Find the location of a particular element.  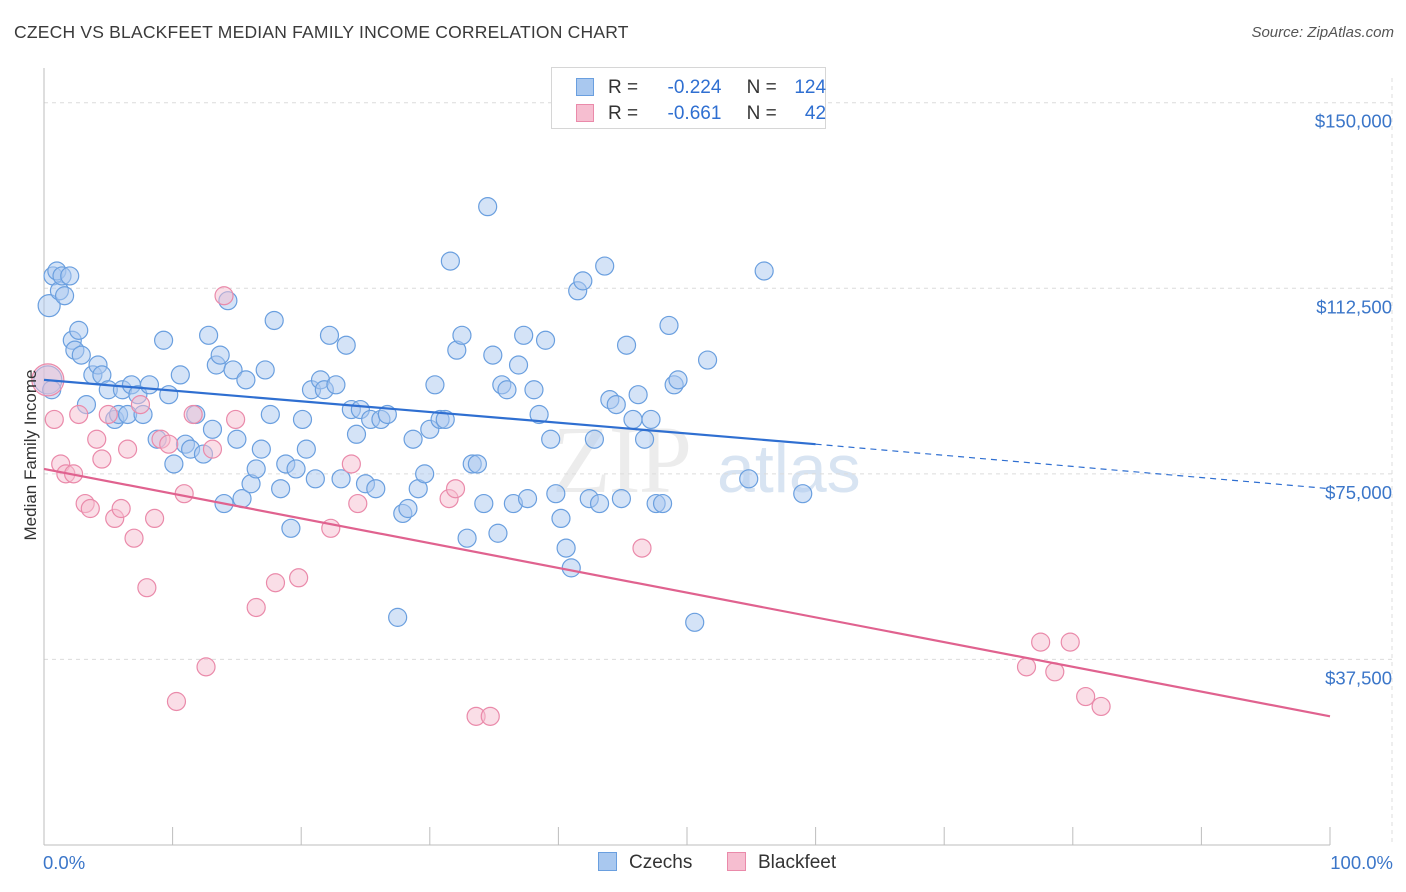

y-tick-label: $75,000 is located at coordinates (1358, 492).